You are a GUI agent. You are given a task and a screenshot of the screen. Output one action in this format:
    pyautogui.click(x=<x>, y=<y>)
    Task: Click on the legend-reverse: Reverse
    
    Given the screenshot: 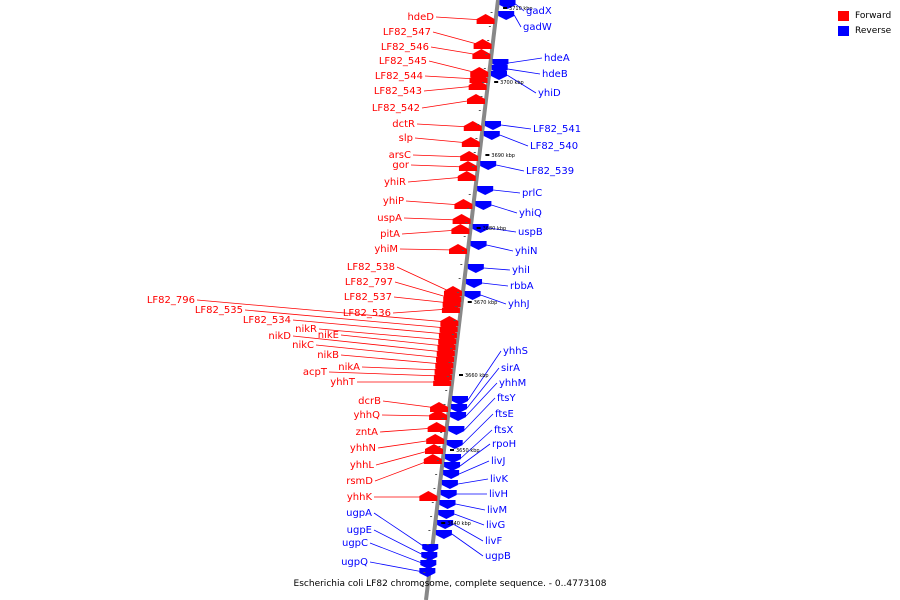 What is the action you would take?
    pyautogui.click(x=864, y=30)
    